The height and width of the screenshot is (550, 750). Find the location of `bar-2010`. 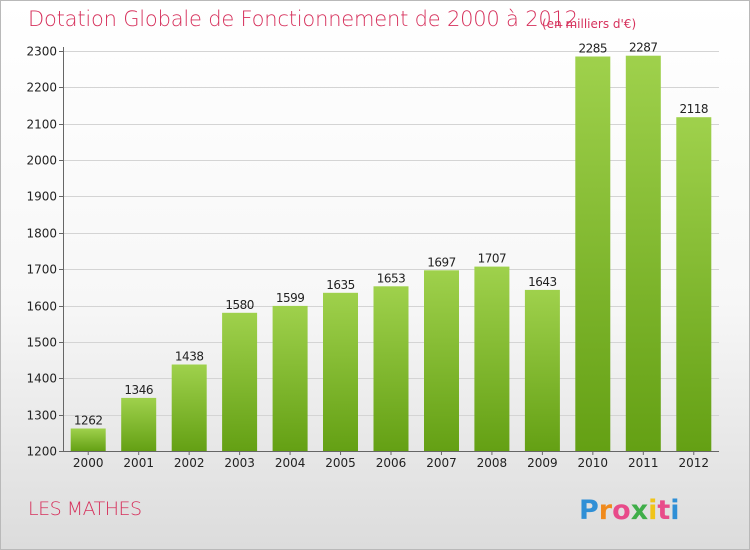

bar-2010 is located at coordinates (593, 253).